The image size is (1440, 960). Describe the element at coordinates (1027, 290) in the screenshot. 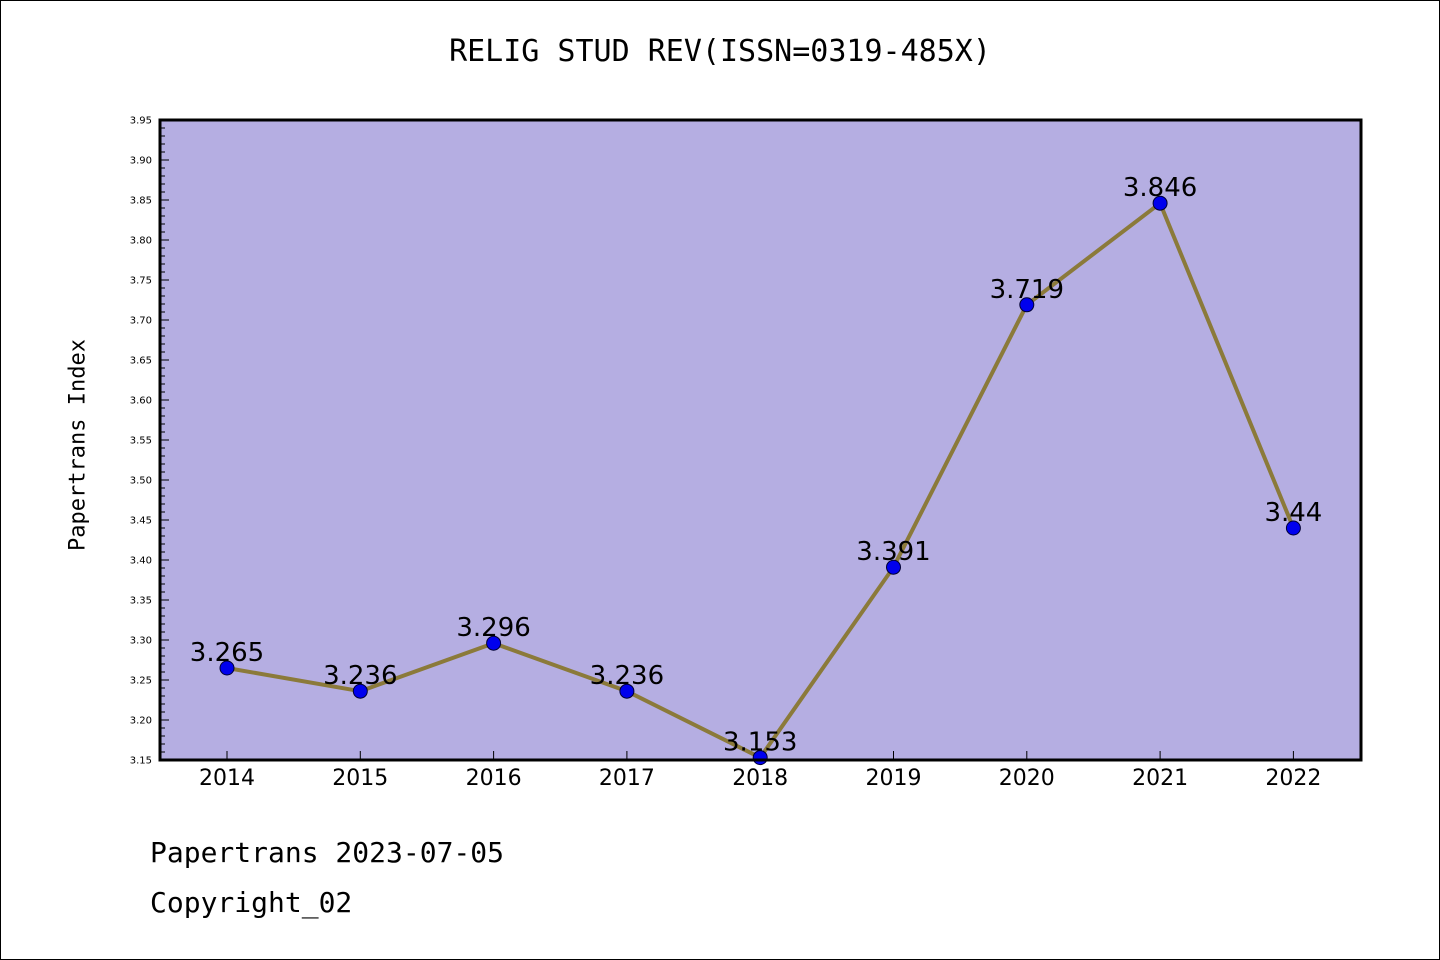

I see `data-label: 3.719` at that location.